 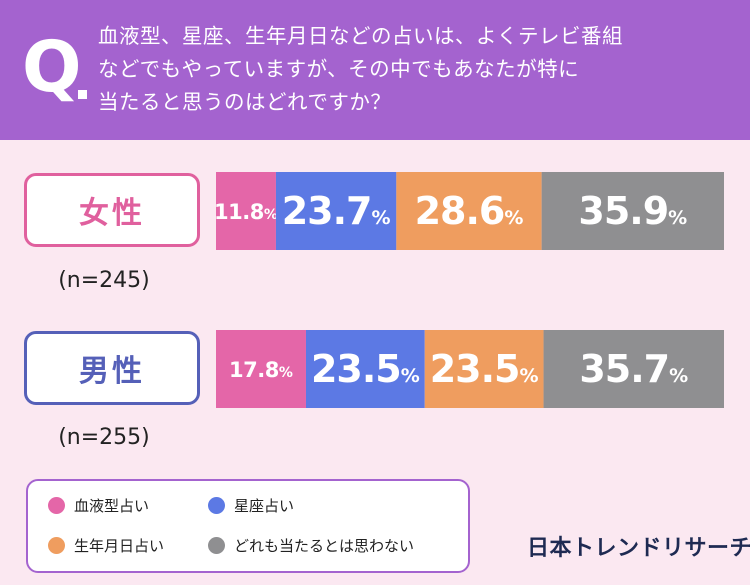 I want to click on data-label: 23.7%, so click(x=336, y=211).